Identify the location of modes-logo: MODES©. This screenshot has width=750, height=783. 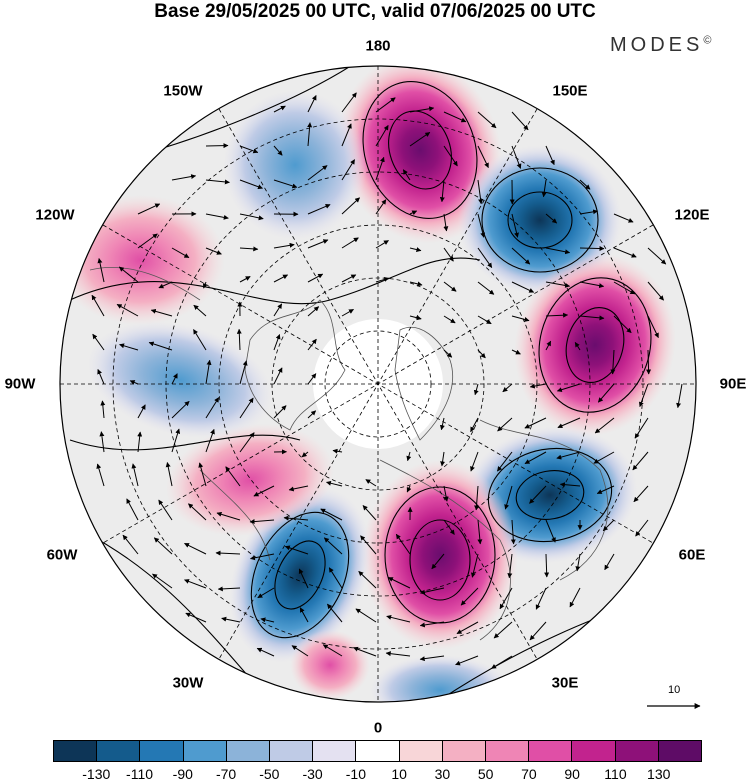
(660, 45).